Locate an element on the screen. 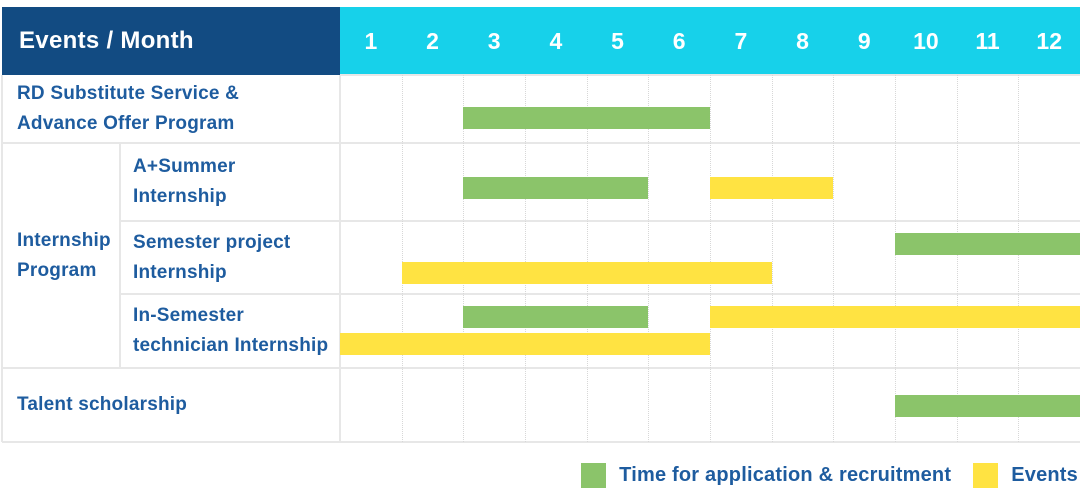 This screenshot has height=494, width=1080. row-label-line: Semester project is located at coordinates (212, 242).